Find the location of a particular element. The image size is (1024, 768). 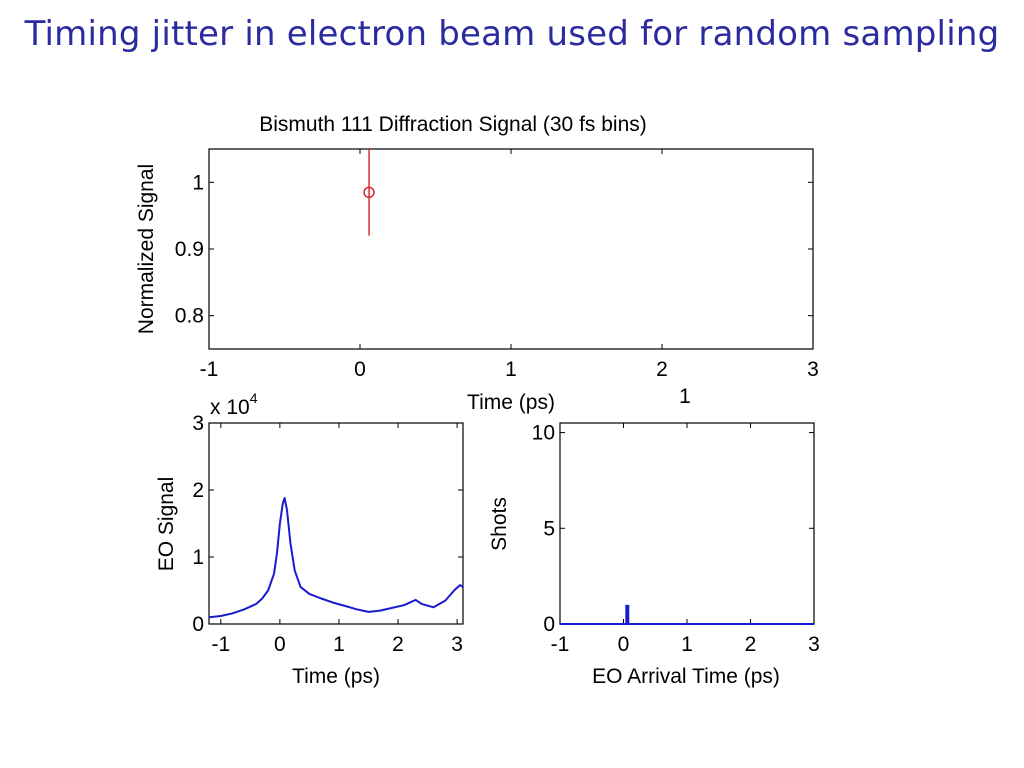

eo-signal-chart: -1 0 1 2 3 0 1 2 3 x 104 Time (ps) EO Signal is located at coordinates (309, 539).